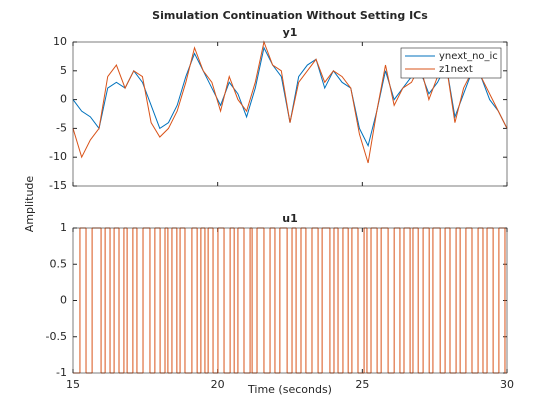  Describe the element at coordinates (73, 384) in the screenshot. I see `x-tick-label: 15` at that location.